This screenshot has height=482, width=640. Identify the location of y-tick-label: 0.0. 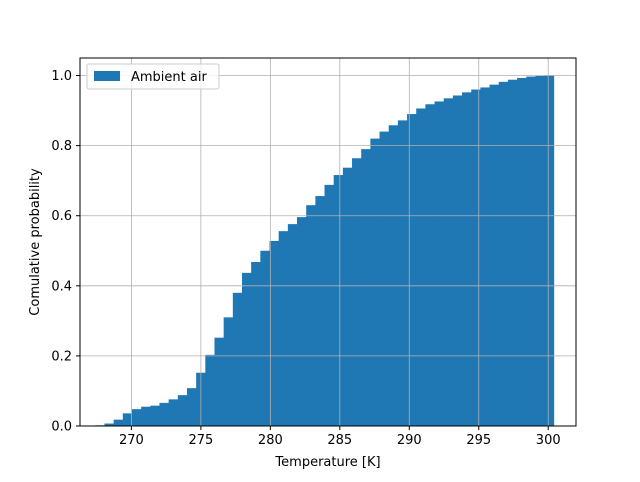
(61, 427).